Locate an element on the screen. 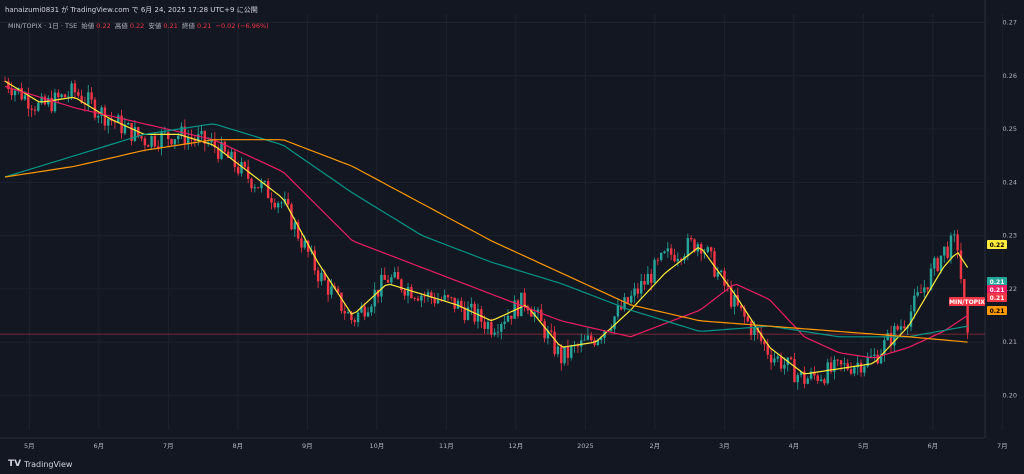 The width and height of the screenshot is (1024, 474). y-tick-label: 0.22 is located at coordinates (1010, 289).